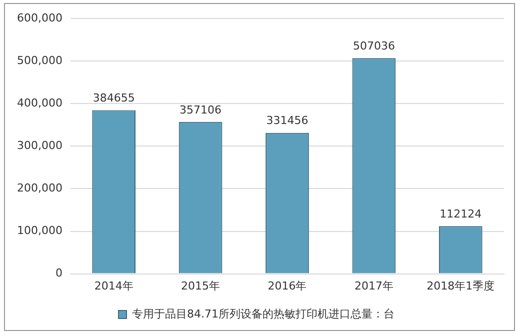  What do you see at coordinates (39, 103) in the screenshot?
I see `y-tick-label: 400,000` at bounding box center [39, 103].